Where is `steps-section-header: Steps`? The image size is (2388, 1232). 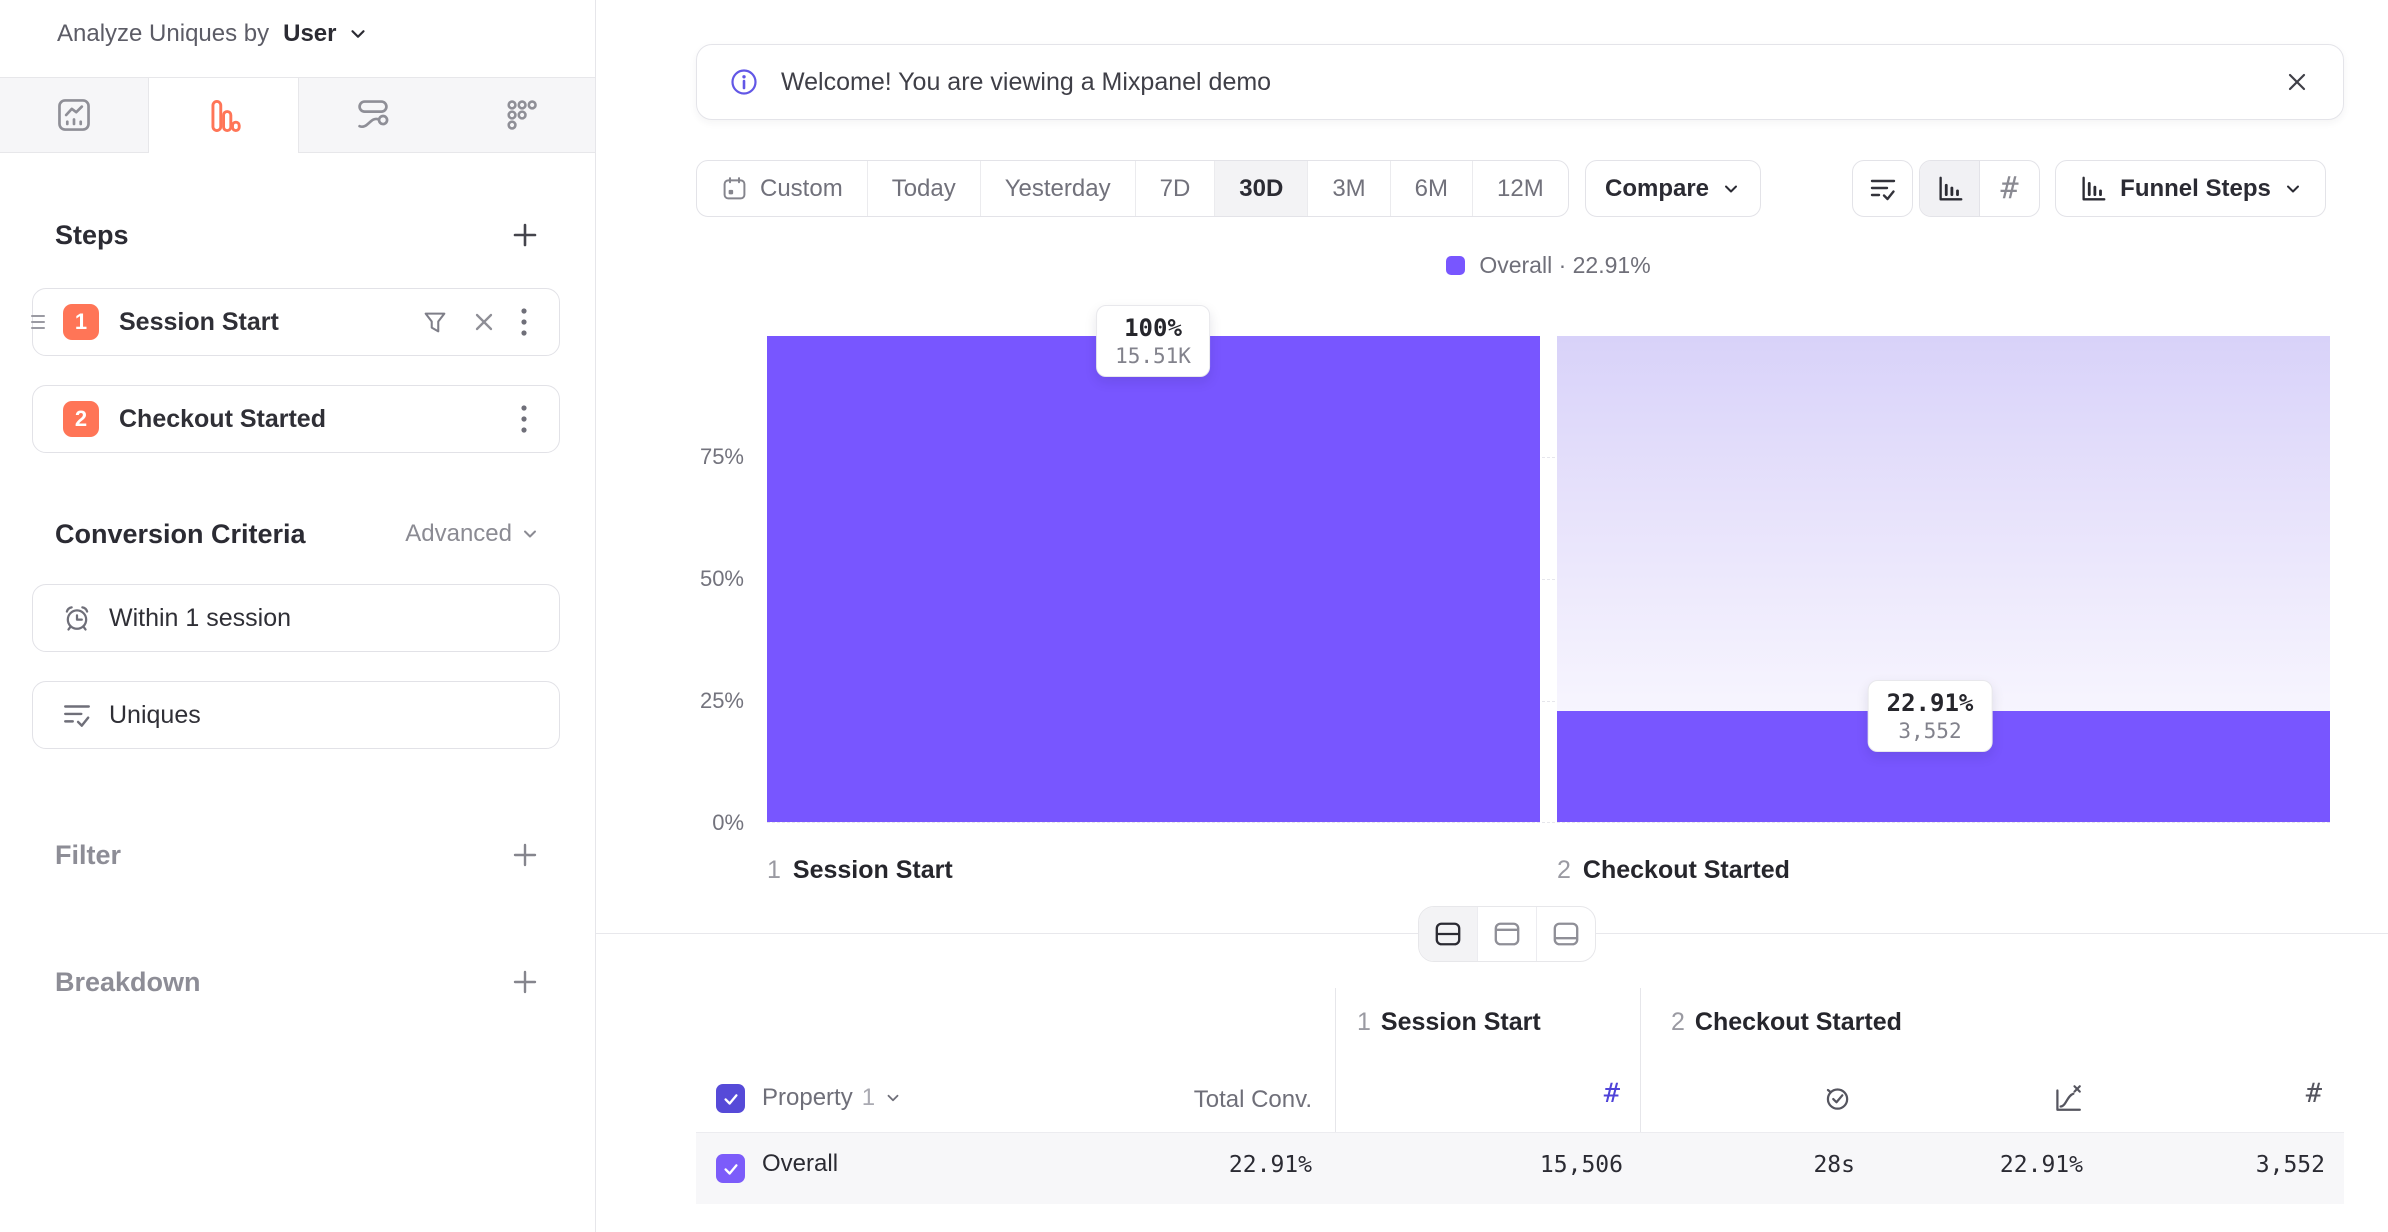
steps-section-header: Steps is located at coordinates (297, 235).